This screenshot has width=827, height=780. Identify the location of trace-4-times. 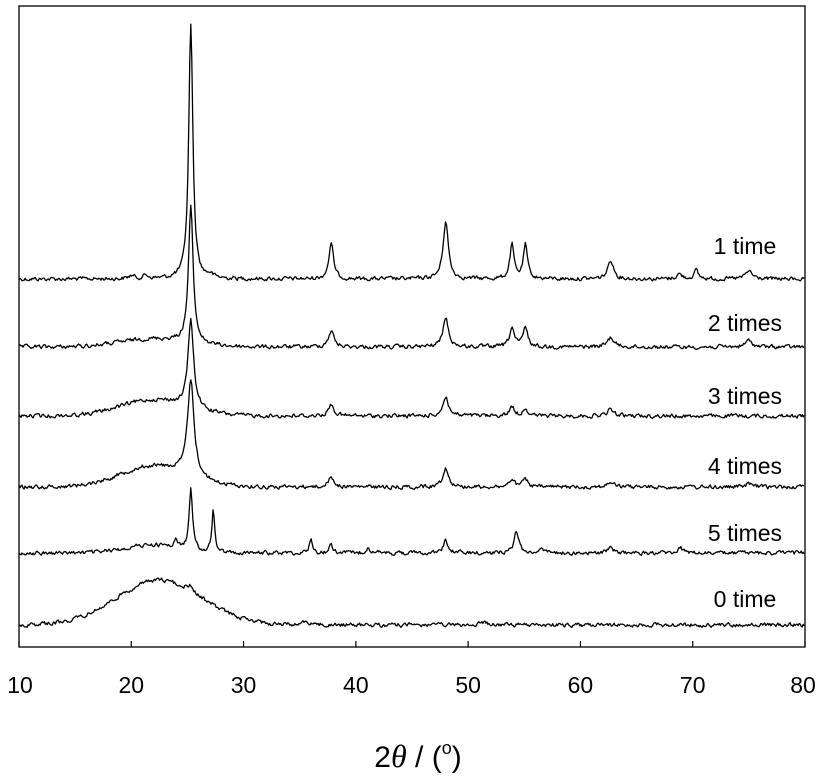
(411, 435).